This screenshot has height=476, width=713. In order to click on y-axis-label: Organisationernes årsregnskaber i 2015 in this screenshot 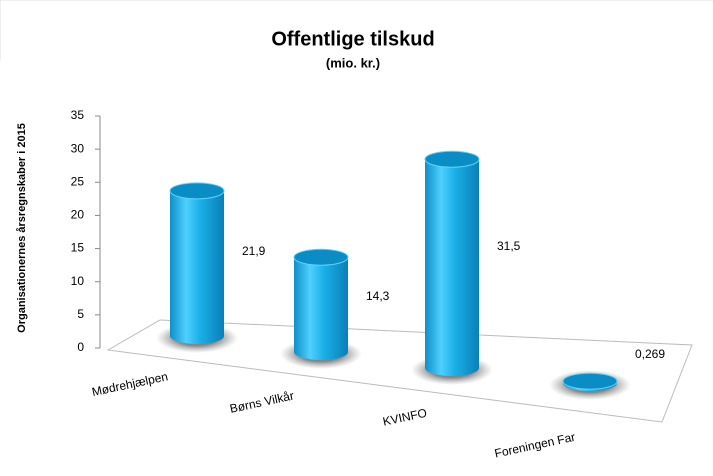, I will do `click(22, 228)`.